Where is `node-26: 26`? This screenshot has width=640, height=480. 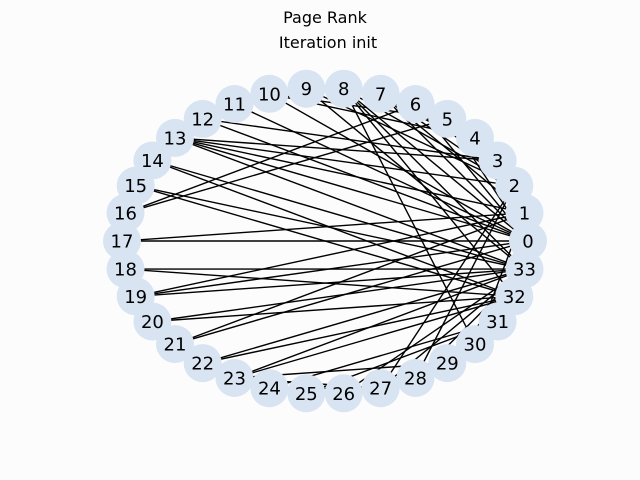
node-26: 26 is located at coordinates (343, 393).